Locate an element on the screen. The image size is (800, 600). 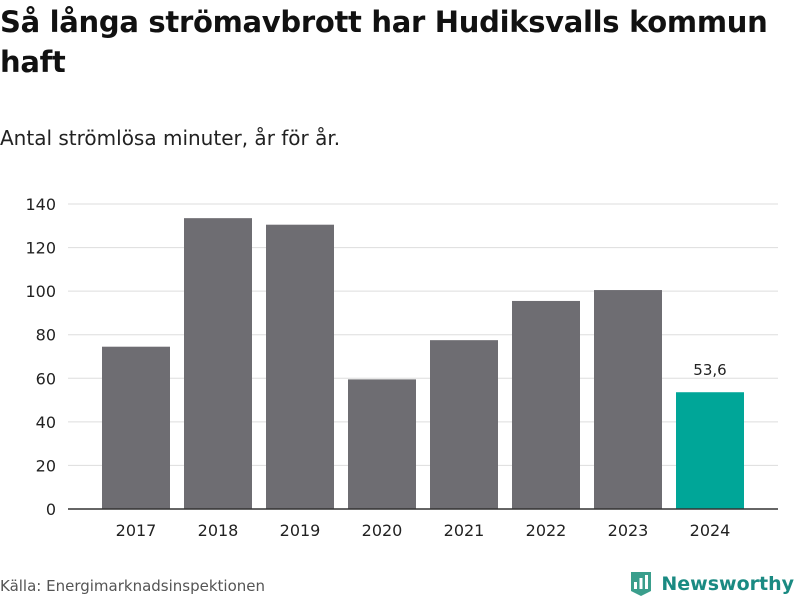
x-tick-label: 2021 is located at coordinates (464, 530).